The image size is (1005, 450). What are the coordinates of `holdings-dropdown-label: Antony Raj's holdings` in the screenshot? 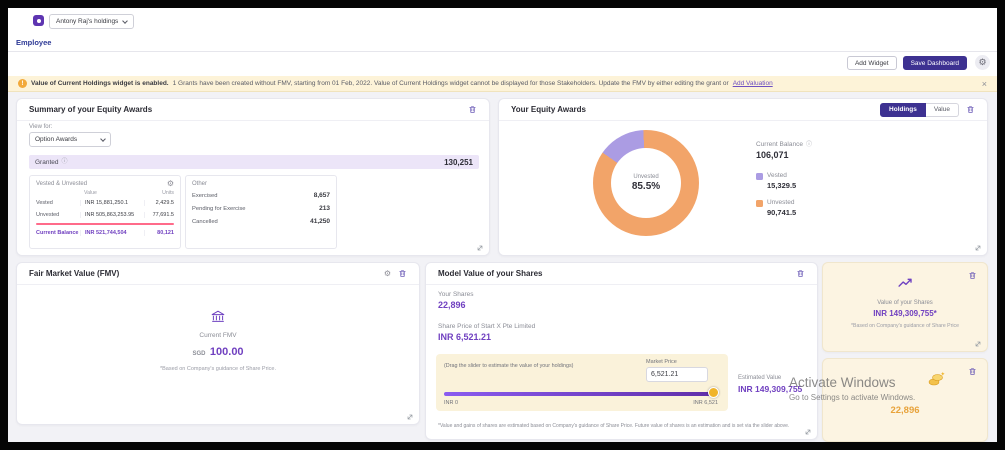 It's located at (87, 21).